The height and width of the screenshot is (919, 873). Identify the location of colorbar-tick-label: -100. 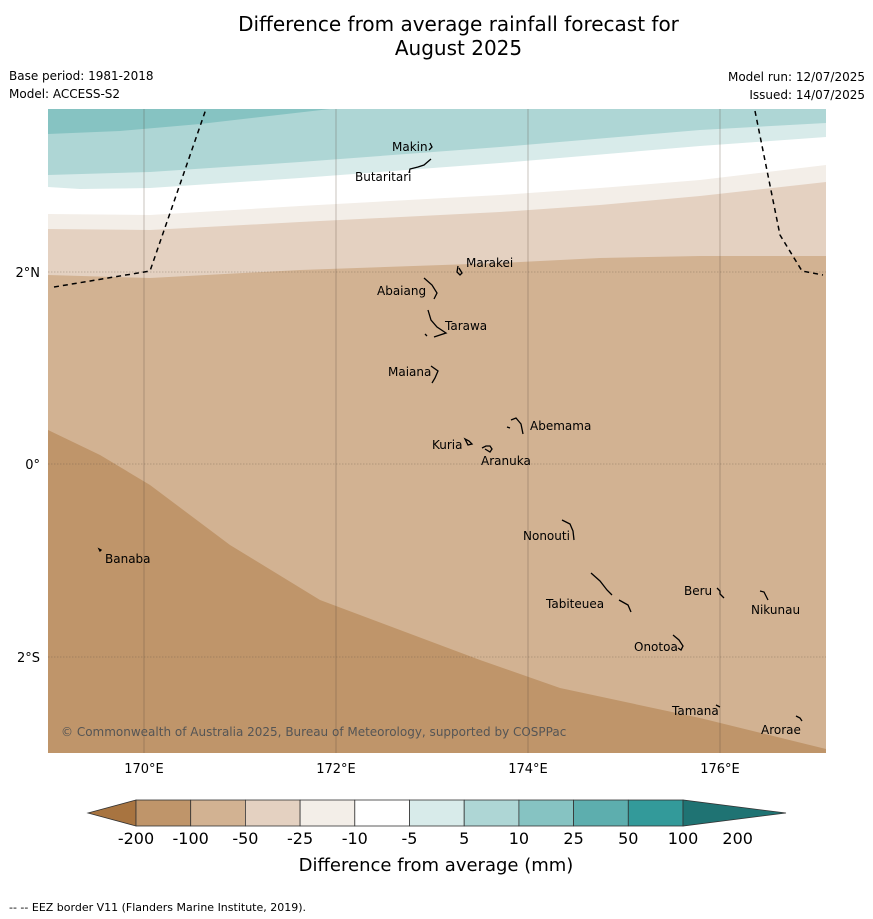
(191, 838).